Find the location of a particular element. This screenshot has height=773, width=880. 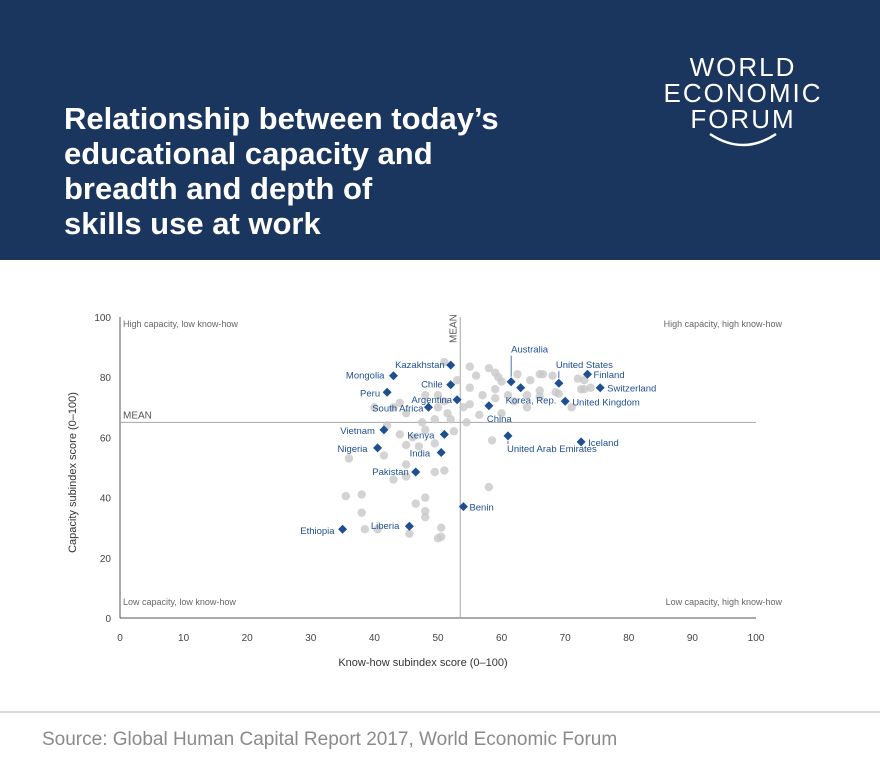

logo-line-world: WORLD is located at coordinates (743, 67).